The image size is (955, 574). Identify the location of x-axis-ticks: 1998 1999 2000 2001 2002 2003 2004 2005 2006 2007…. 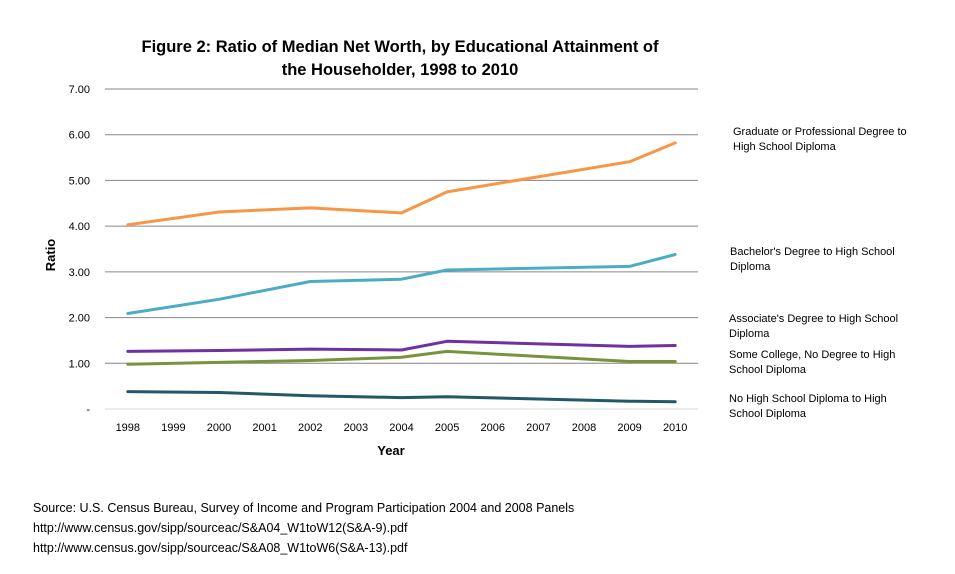
(402, 428).